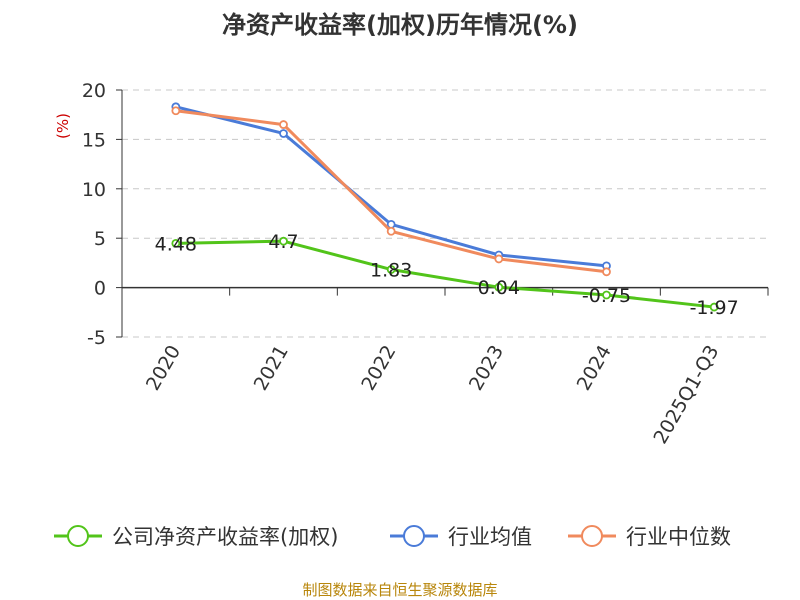 Image resolution: width=800 pixels, height=600 pixels. Describe the element at coordinates (225, 537) in the screenshot. I see `legend-item: 公司净资产收益率(加权)` at that location.